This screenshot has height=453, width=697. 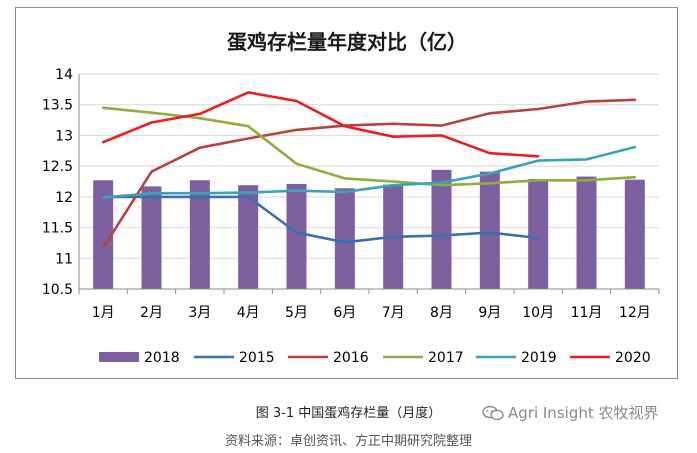 I want to click on y-tick-label: 14, so click(x=64, y=75).